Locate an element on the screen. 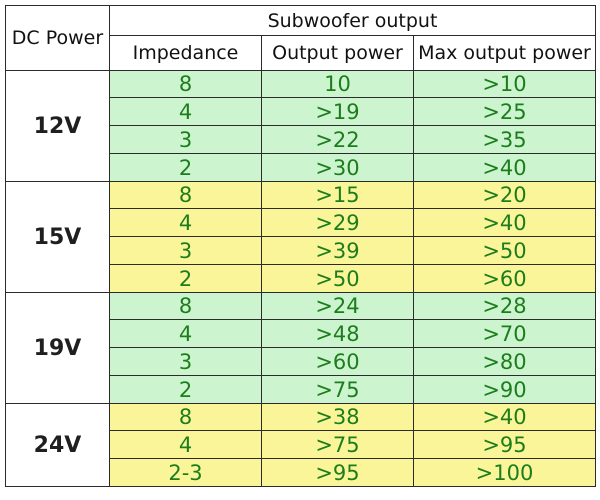  max-output-power-cell: >50 is located at coordinates (504, 250).